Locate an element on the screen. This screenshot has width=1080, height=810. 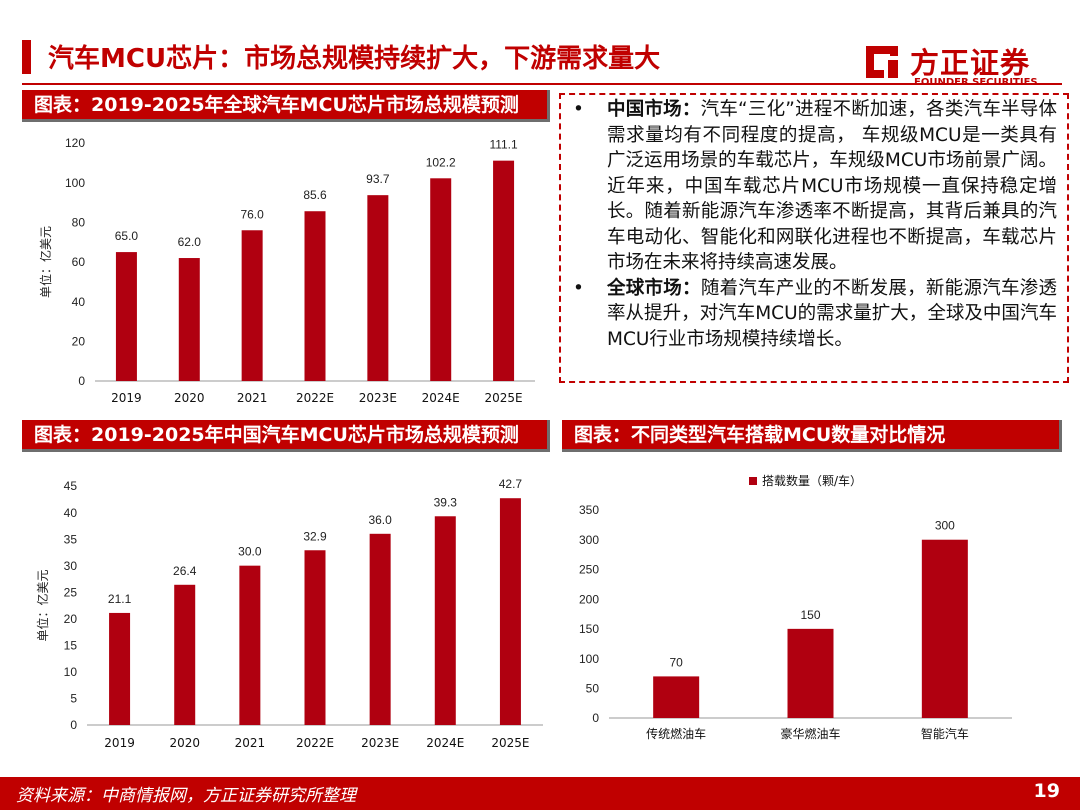
logo-text-en: FOUNDER SECURITIES is located at coordinates (976, 82).